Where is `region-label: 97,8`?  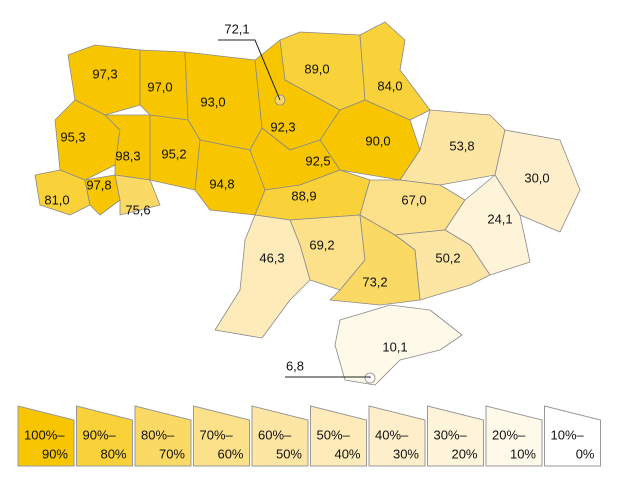
region-label: 97,8 is located at coordinates (98, 184).